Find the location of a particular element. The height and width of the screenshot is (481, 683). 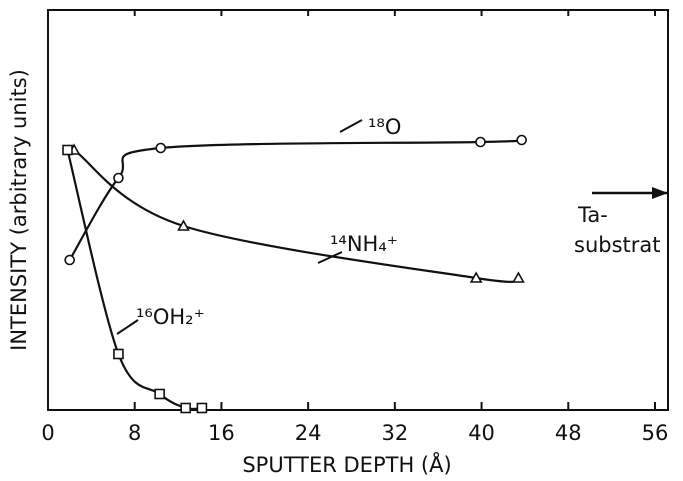

annotation: substrat is located at coordinates (617, 245).